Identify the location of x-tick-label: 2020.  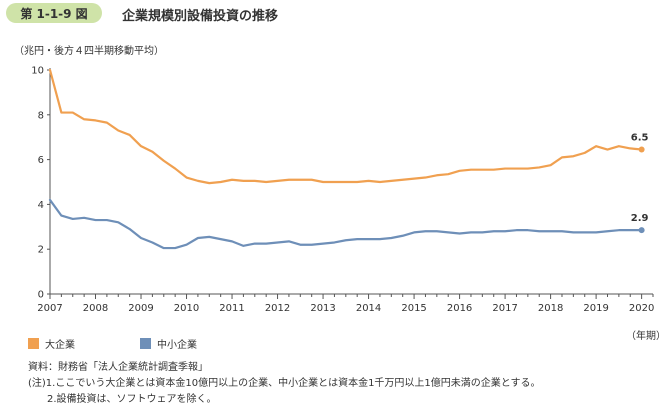
(641, 308).